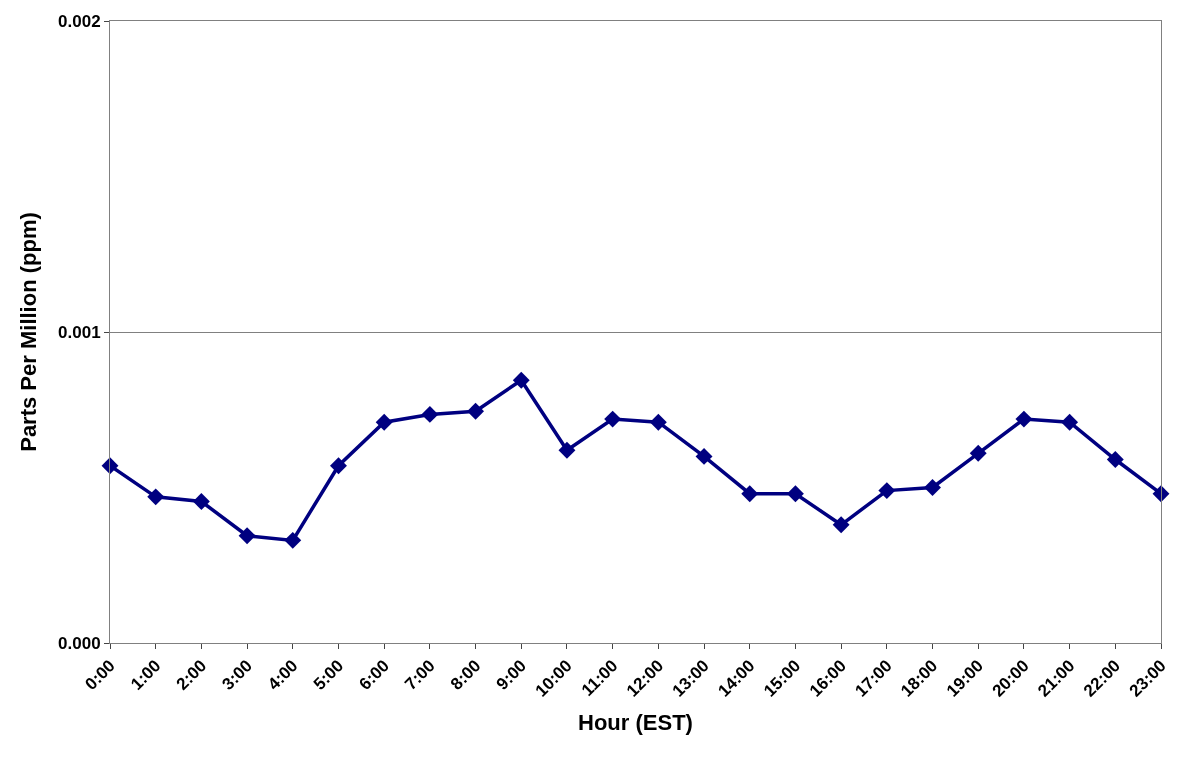 The width and height of the screenshot is (1182, 758). What do you see at coordinates (28, 332) in the screenshot?
I see `y-axis-title: Parts Per Million (ppm)` at bounding box center [28, 332].